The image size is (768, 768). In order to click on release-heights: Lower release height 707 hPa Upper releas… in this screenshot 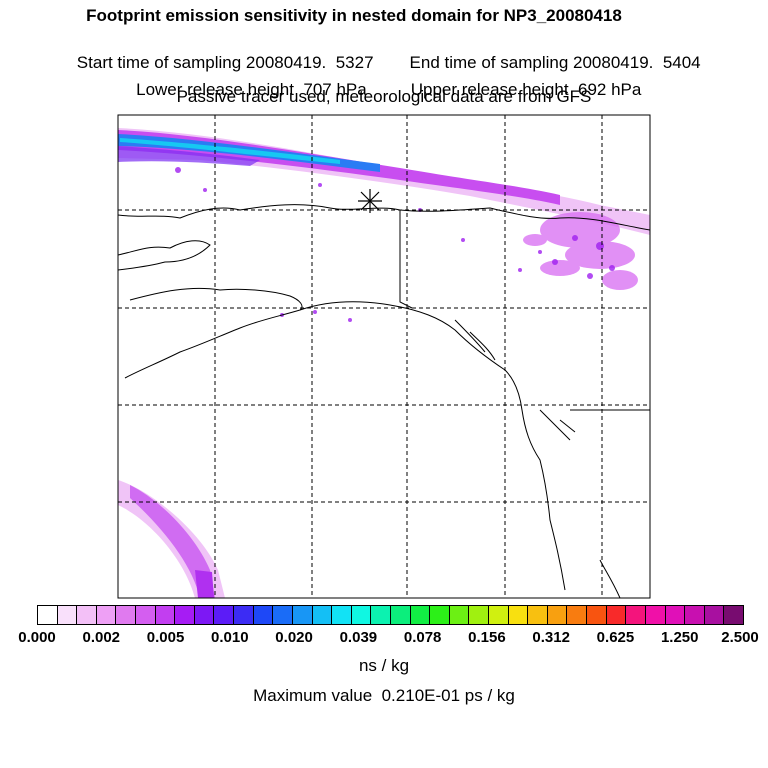, I will do `click(384, 80)`.